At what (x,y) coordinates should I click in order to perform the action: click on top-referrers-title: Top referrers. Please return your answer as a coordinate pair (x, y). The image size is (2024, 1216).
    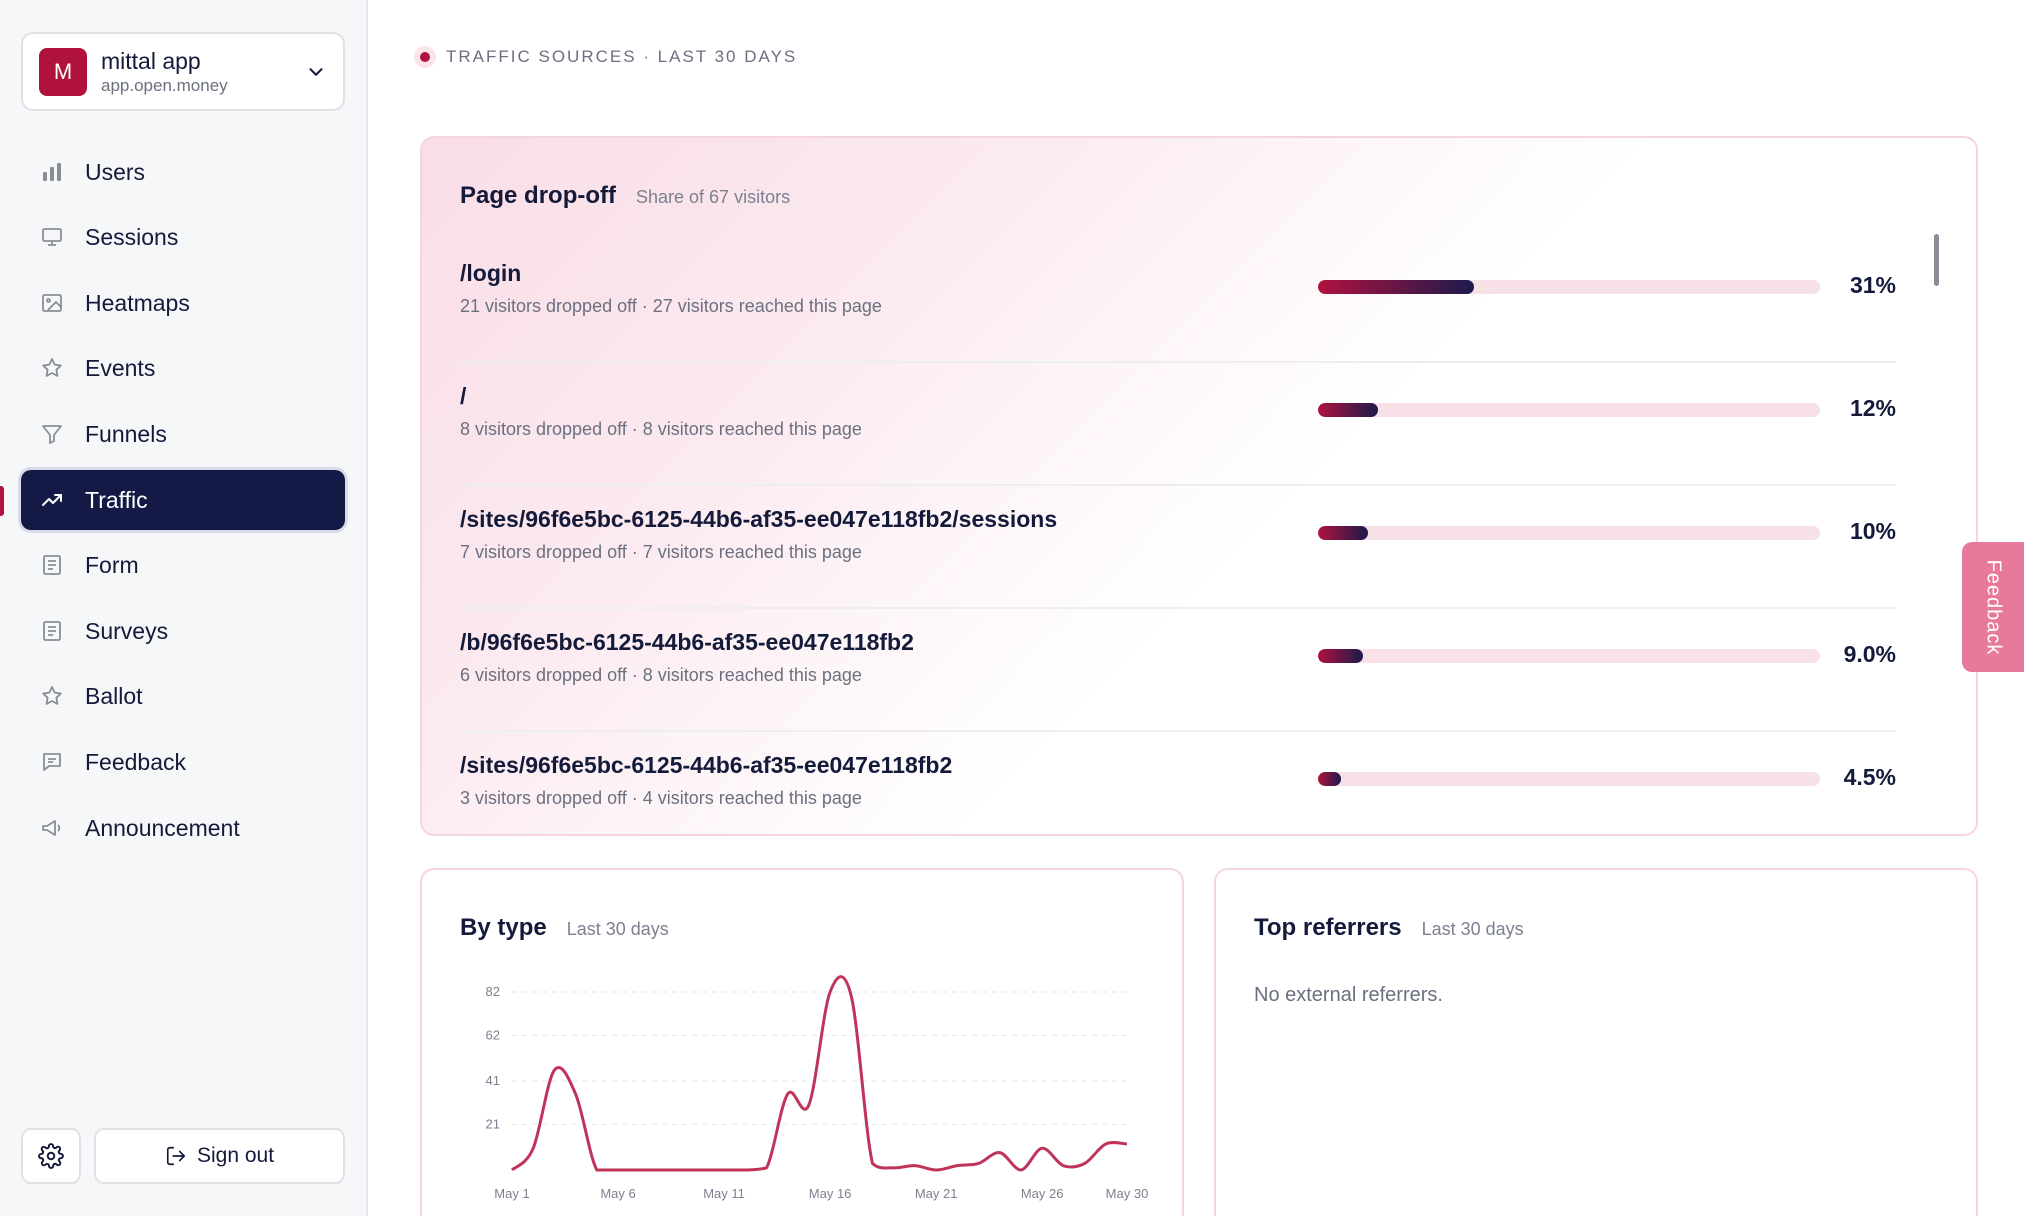
    Looking at the image, I should click on (1328, 927).